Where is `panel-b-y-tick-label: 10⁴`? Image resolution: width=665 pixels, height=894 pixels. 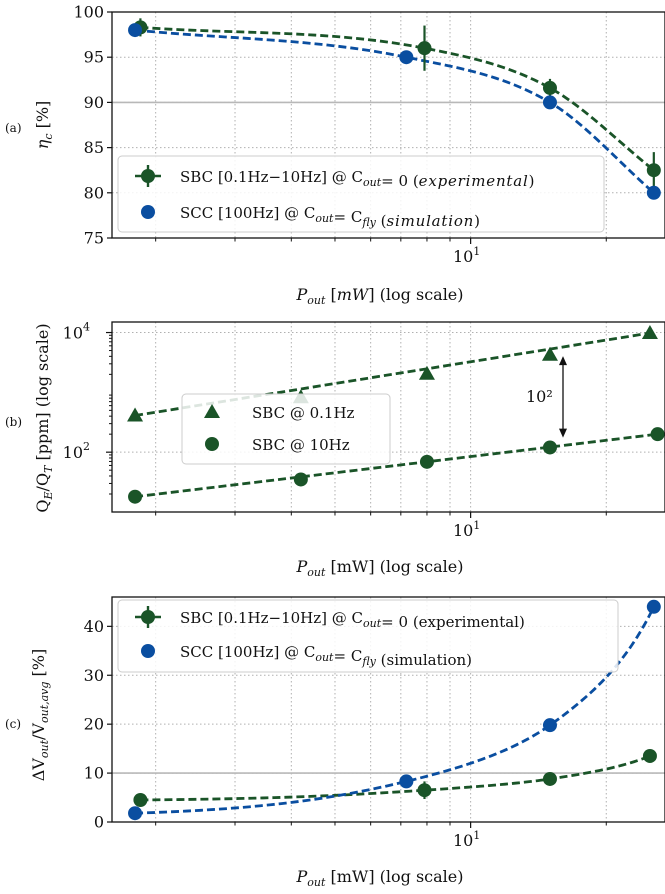 panel-b-y-tick-label: 10⁴ is located at coordinates (76, 332).